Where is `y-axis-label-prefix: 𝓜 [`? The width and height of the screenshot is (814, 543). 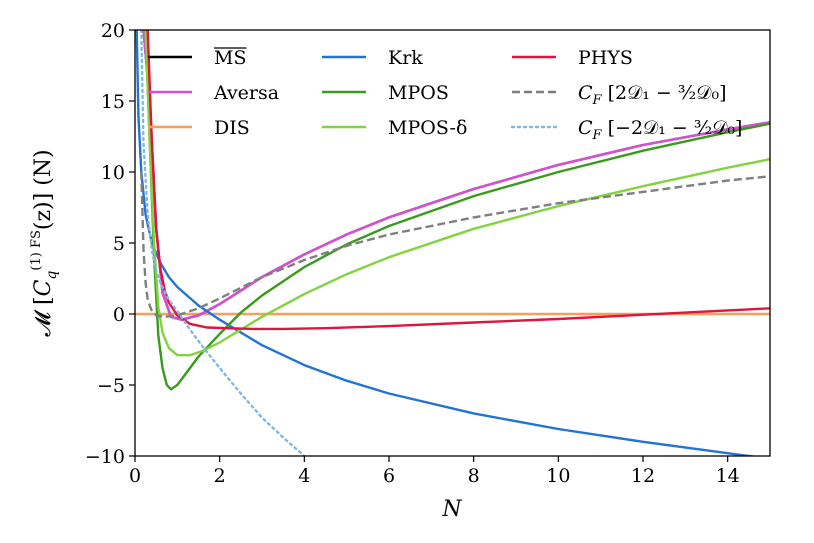
y-axis-label-prefix: 𝓜 [ is located at coordinates (43, 316).